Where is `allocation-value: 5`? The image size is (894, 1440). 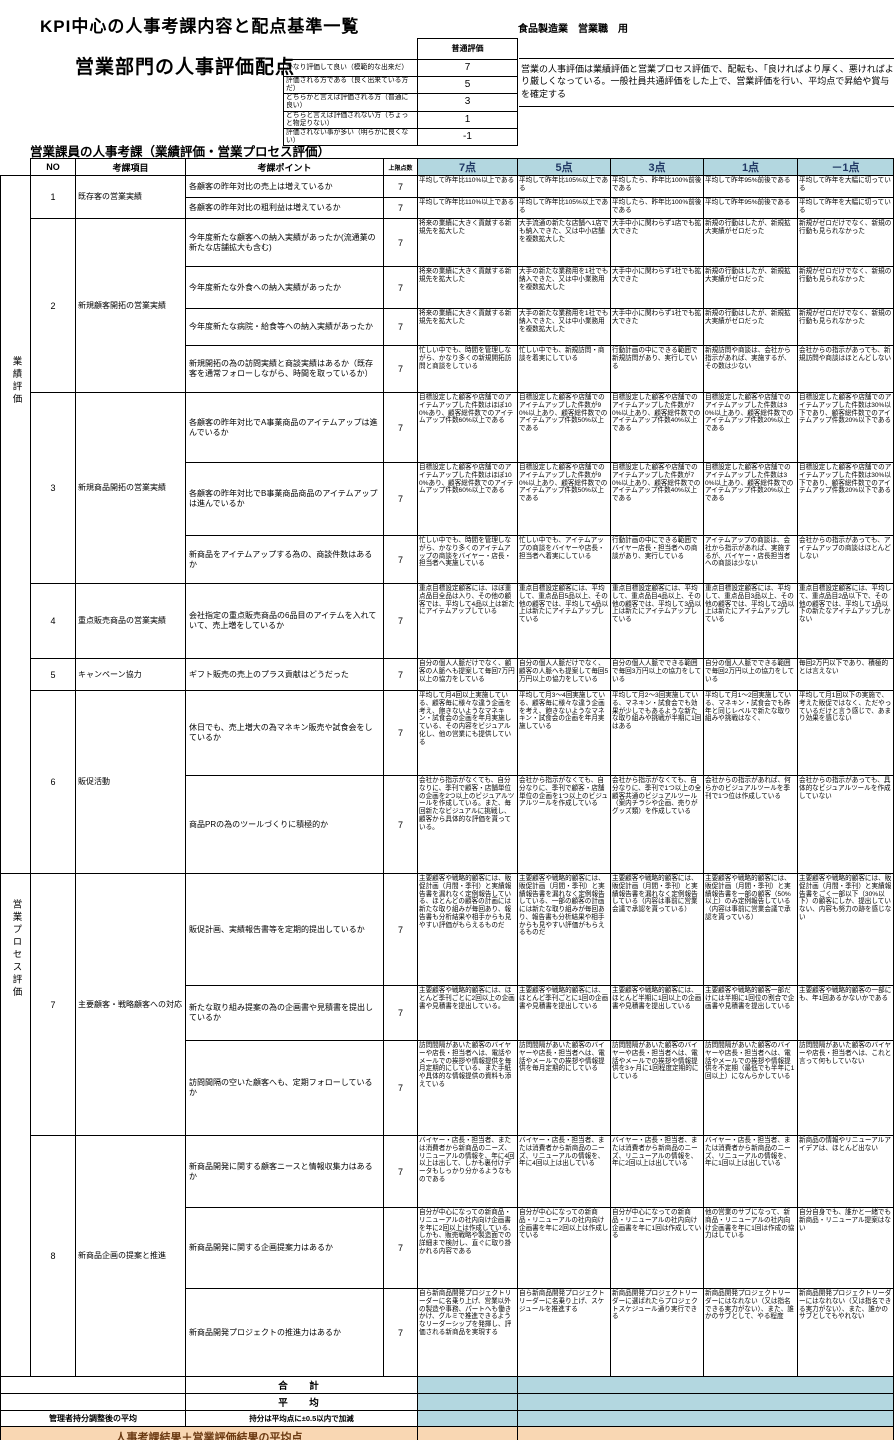 allocation-value: 5 is located at coordinates (467, 85).